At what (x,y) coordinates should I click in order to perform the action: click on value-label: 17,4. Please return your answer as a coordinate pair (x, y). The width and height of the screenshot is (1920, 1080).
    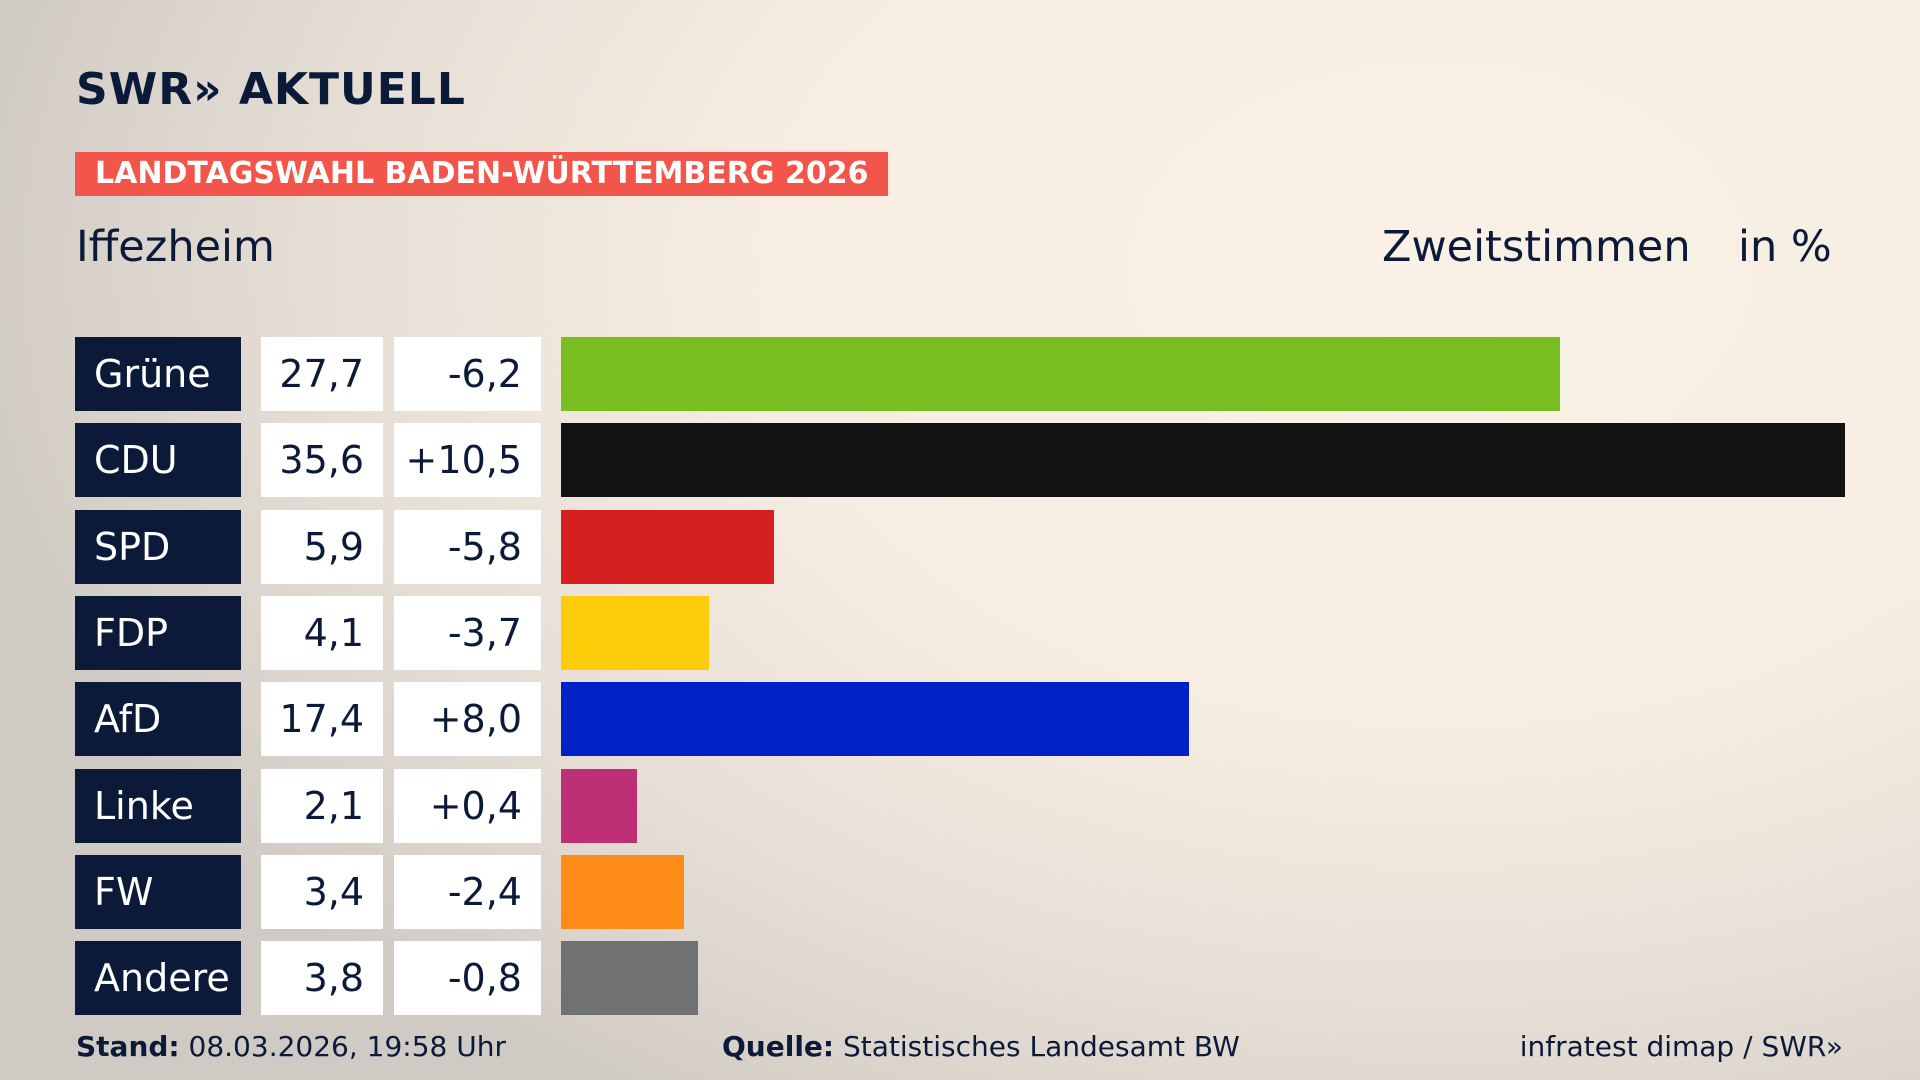
    Looking at the image, I should click on (322, 719).